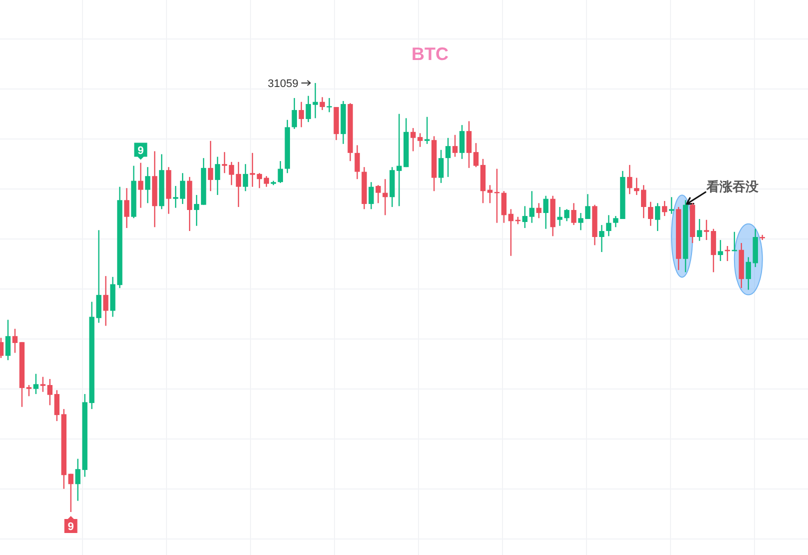 Image resolution: width=808 pixels, height=555 pixels. I want to click on chart-title: BTC, so click(430, 54).